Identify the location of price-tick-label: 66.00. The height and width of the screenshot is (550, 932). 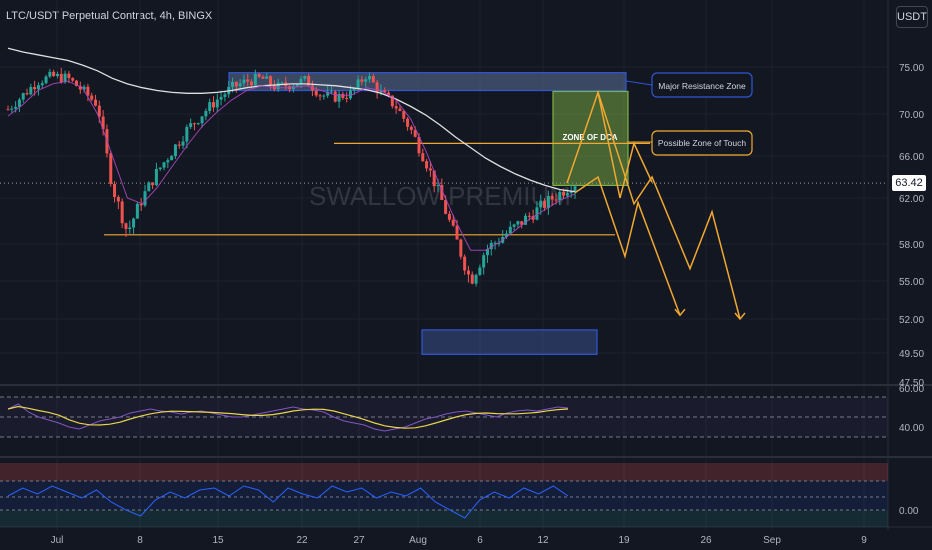
(911, 157).